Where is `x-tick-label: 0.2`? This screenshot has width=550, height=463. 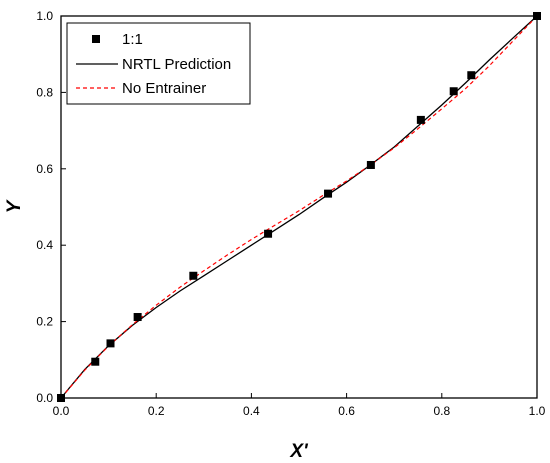 x-tick-label: 0.2 is located at coordinates (156, 411).